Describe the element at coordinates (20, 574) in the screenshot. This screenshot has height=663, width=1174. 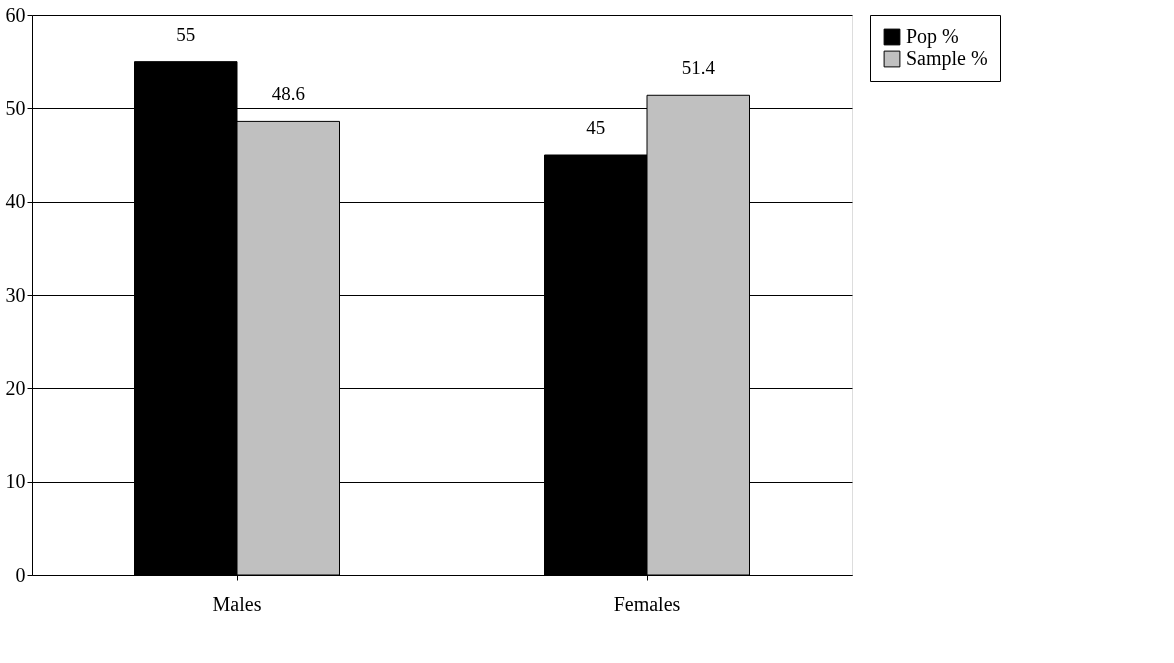
I see `y-tick-label: 0` at that location.